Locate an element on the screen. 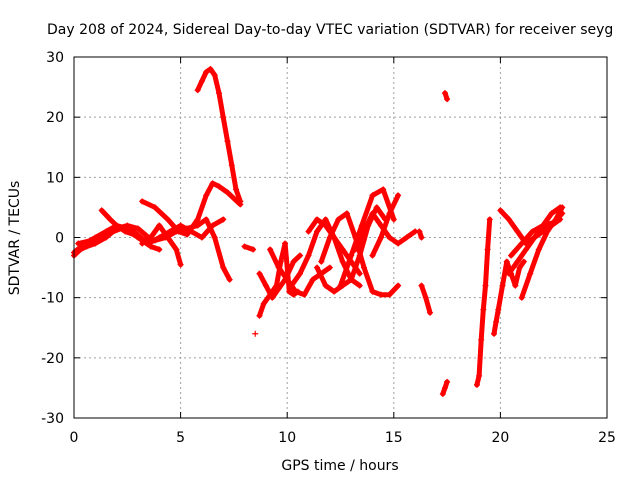  x-tick-label: 10 is located at coordinates (287, 438).